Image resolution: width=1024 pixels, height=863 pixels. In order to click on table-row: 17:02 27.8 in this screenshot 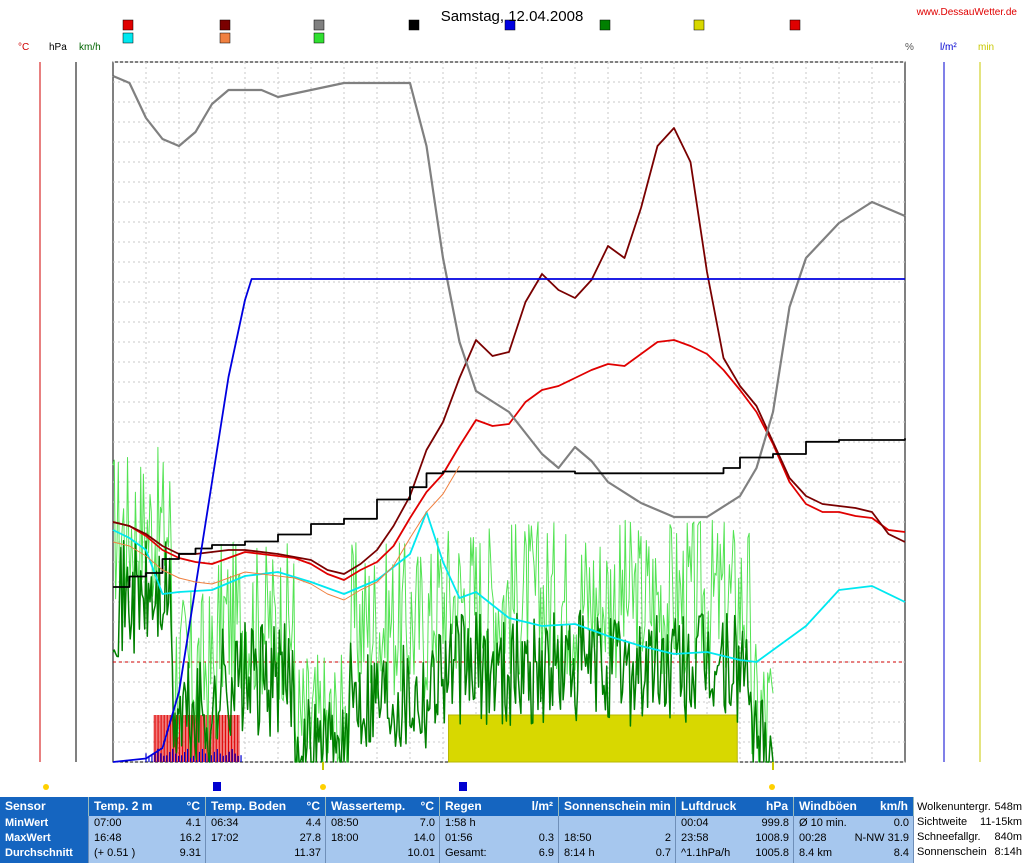, I will do `click(265, 838)`.